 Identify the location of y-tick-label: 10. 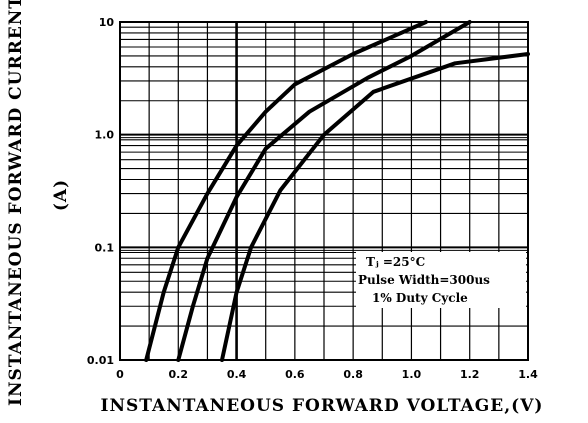
(107, 22).